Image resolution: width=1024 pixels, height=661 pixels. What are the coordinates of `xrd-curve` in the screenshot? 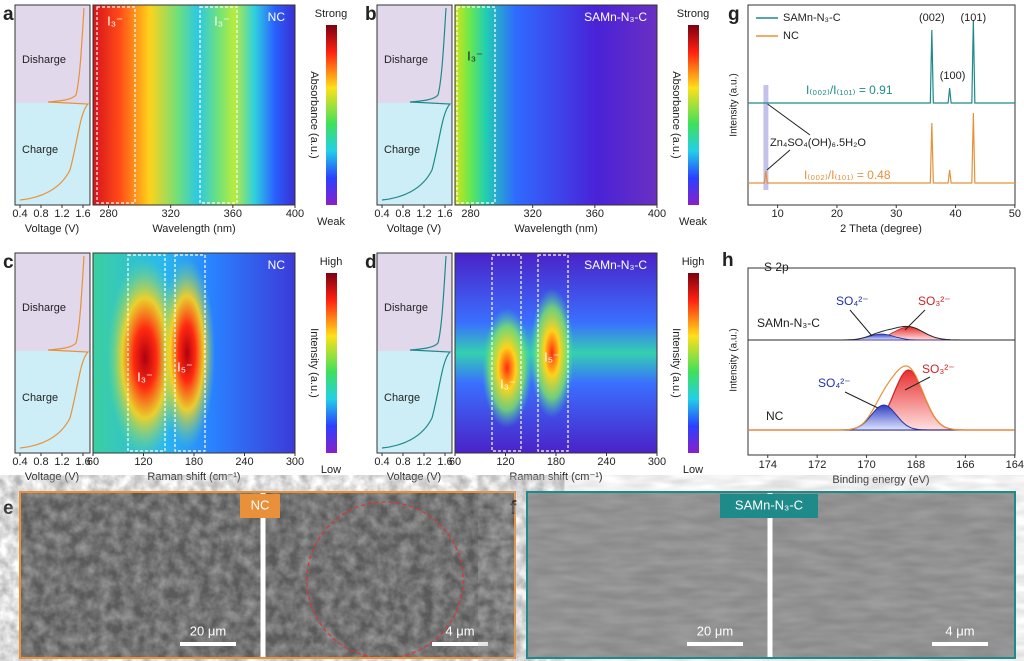 It's located at (881, 148).